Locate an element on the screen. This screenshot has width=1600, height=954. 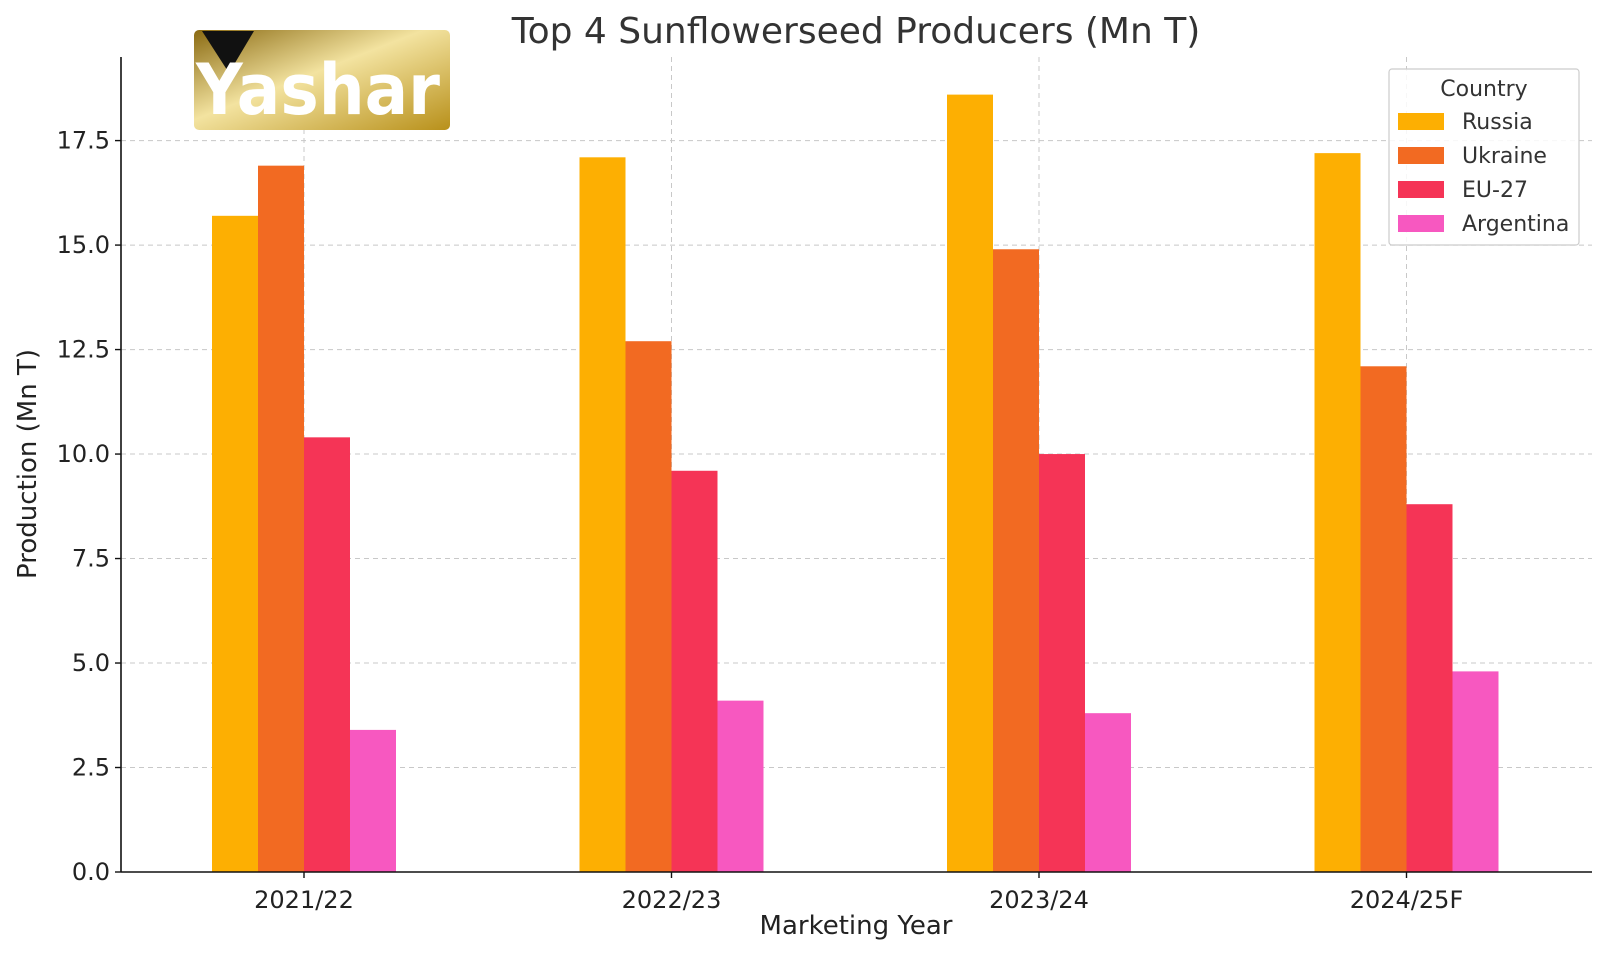
y-tick-label: 5.0 is located at coordinates (91, 663).